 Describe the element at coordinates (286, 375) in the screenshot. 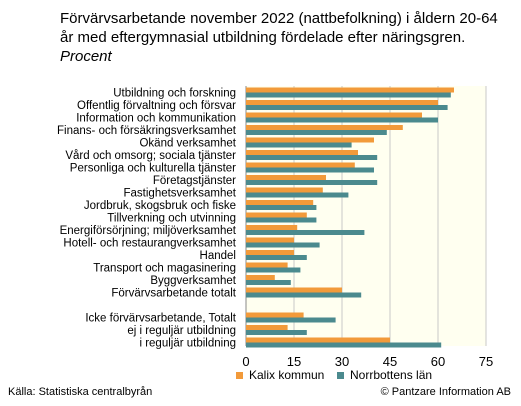

I see `legend-label: Kalix kommun` at that location.